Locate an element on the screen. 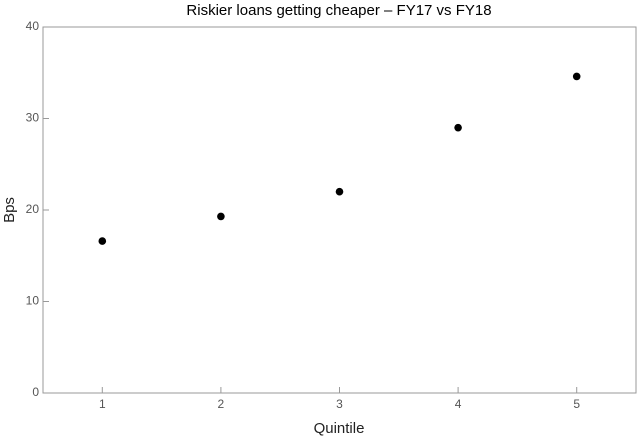  x-tick-label: 2 is located at coordinates (221, 404).